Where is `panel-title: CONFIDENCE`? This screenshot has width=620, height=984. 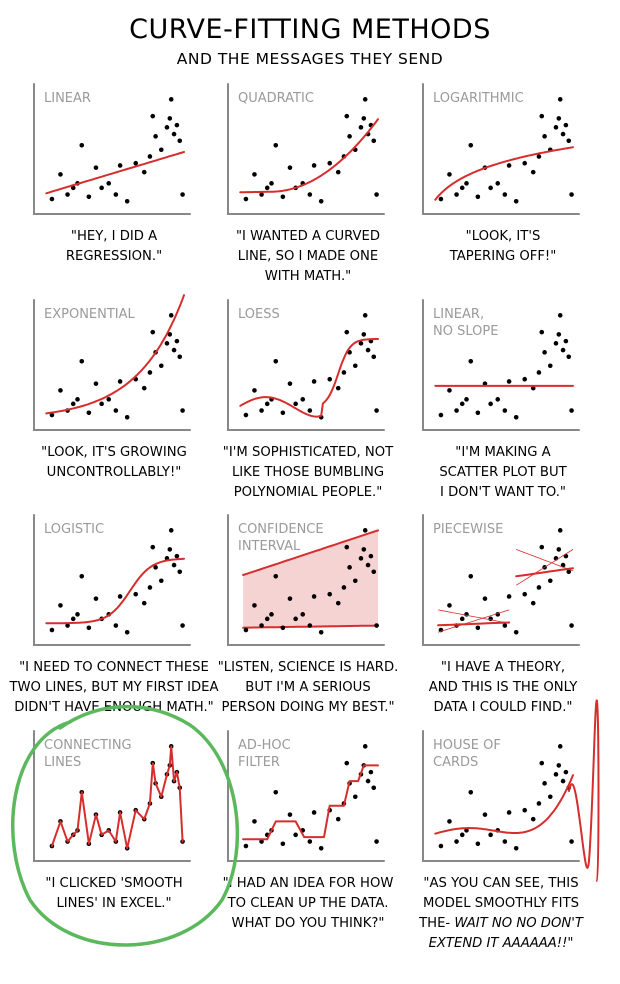 panel-title: CONFIDENCE is located at coordinates (281, 529).